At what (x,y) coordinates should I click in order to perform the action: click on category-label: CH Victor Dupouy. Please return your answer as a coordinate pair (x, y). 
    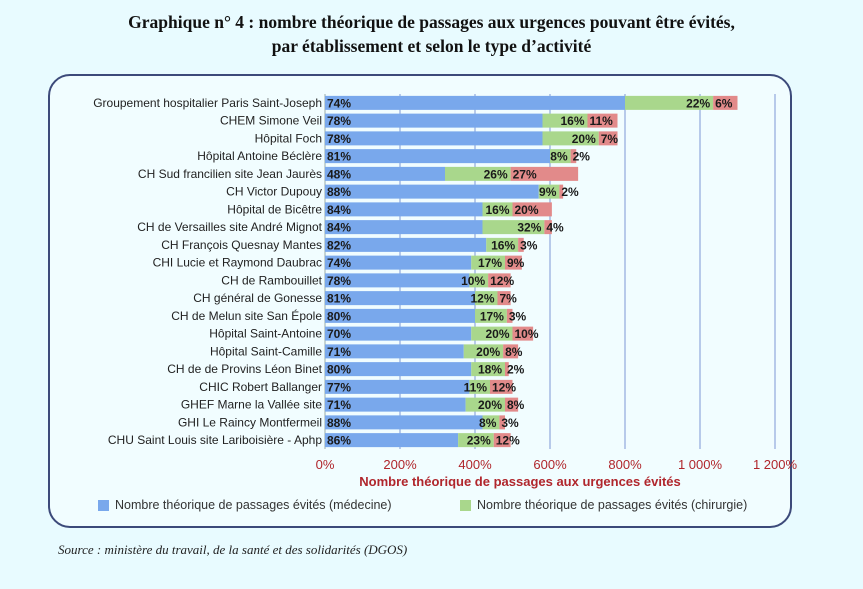
    Looking at the image, I should click on (274, 192).